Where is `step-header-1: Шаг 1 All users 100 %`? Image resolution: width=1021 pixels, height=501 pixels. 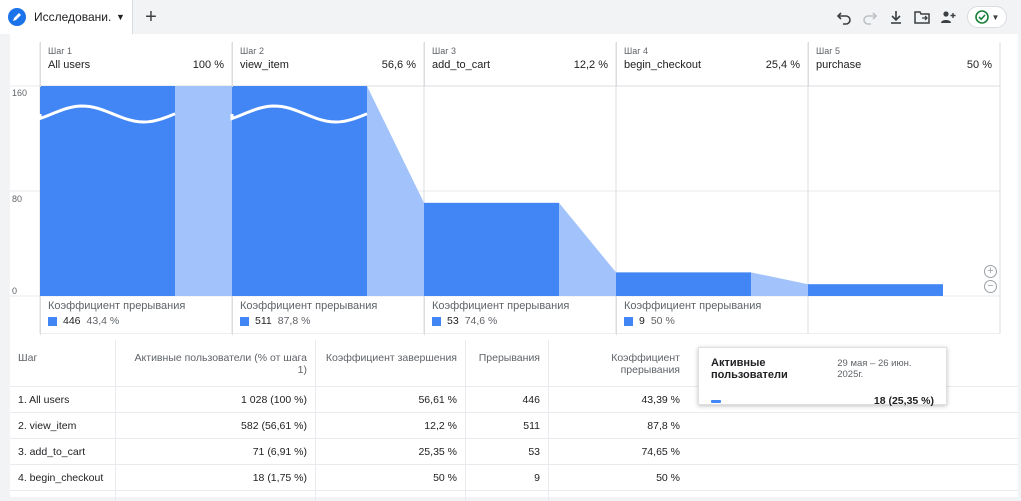 step-header-1: Шаг 1 All users 100 % is located at coordinates (136, 64).